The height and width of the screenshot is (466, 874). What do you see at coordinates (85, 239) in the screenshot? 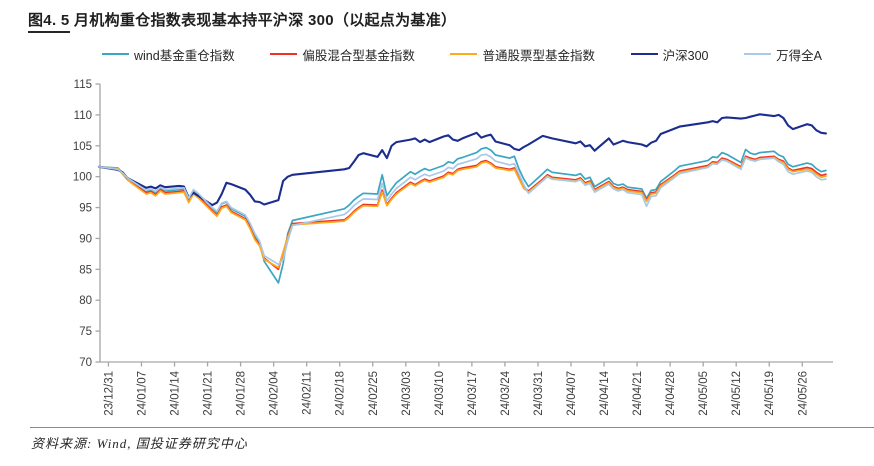
I see `y-tick-label: 90` at bounding box center [85, 239].